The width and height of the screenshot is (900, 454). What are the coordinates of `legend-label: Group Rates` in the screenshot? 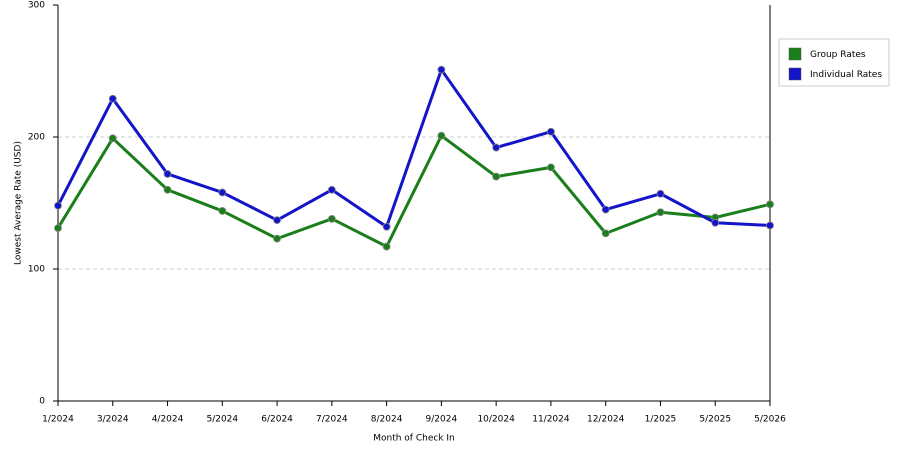 It's located at (838, 55).